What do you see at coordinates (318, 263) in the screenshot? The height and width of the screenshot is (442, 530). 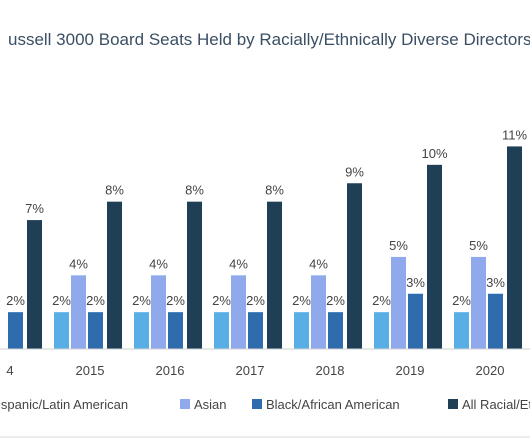 I see `data-label-2018-series-1: 4%` at bounding box center [318, 263].